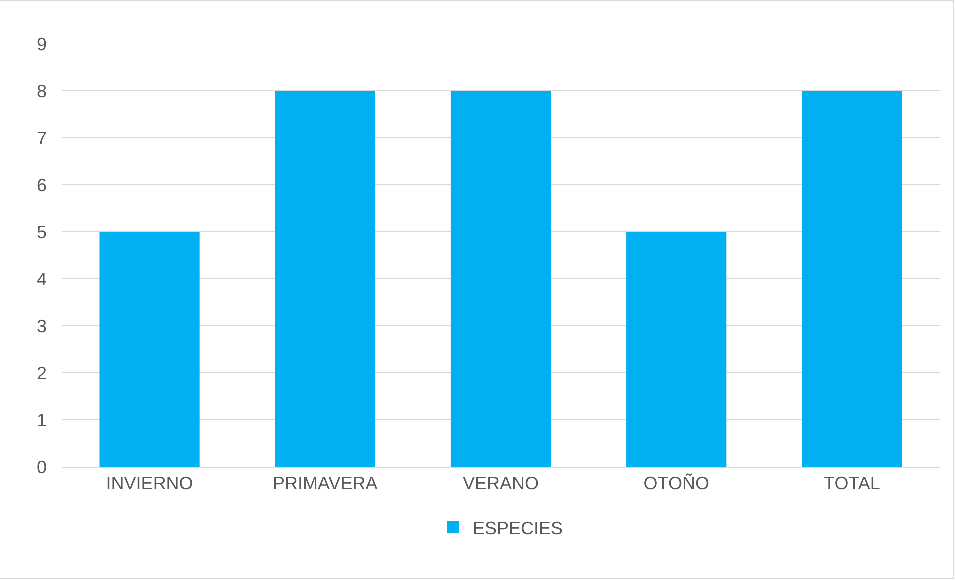 The height and width of the screenshot is (580, 955). Describe the element at coordinates (41, 44) in the screenshot. I see `y-tick-label: 9` at that location.